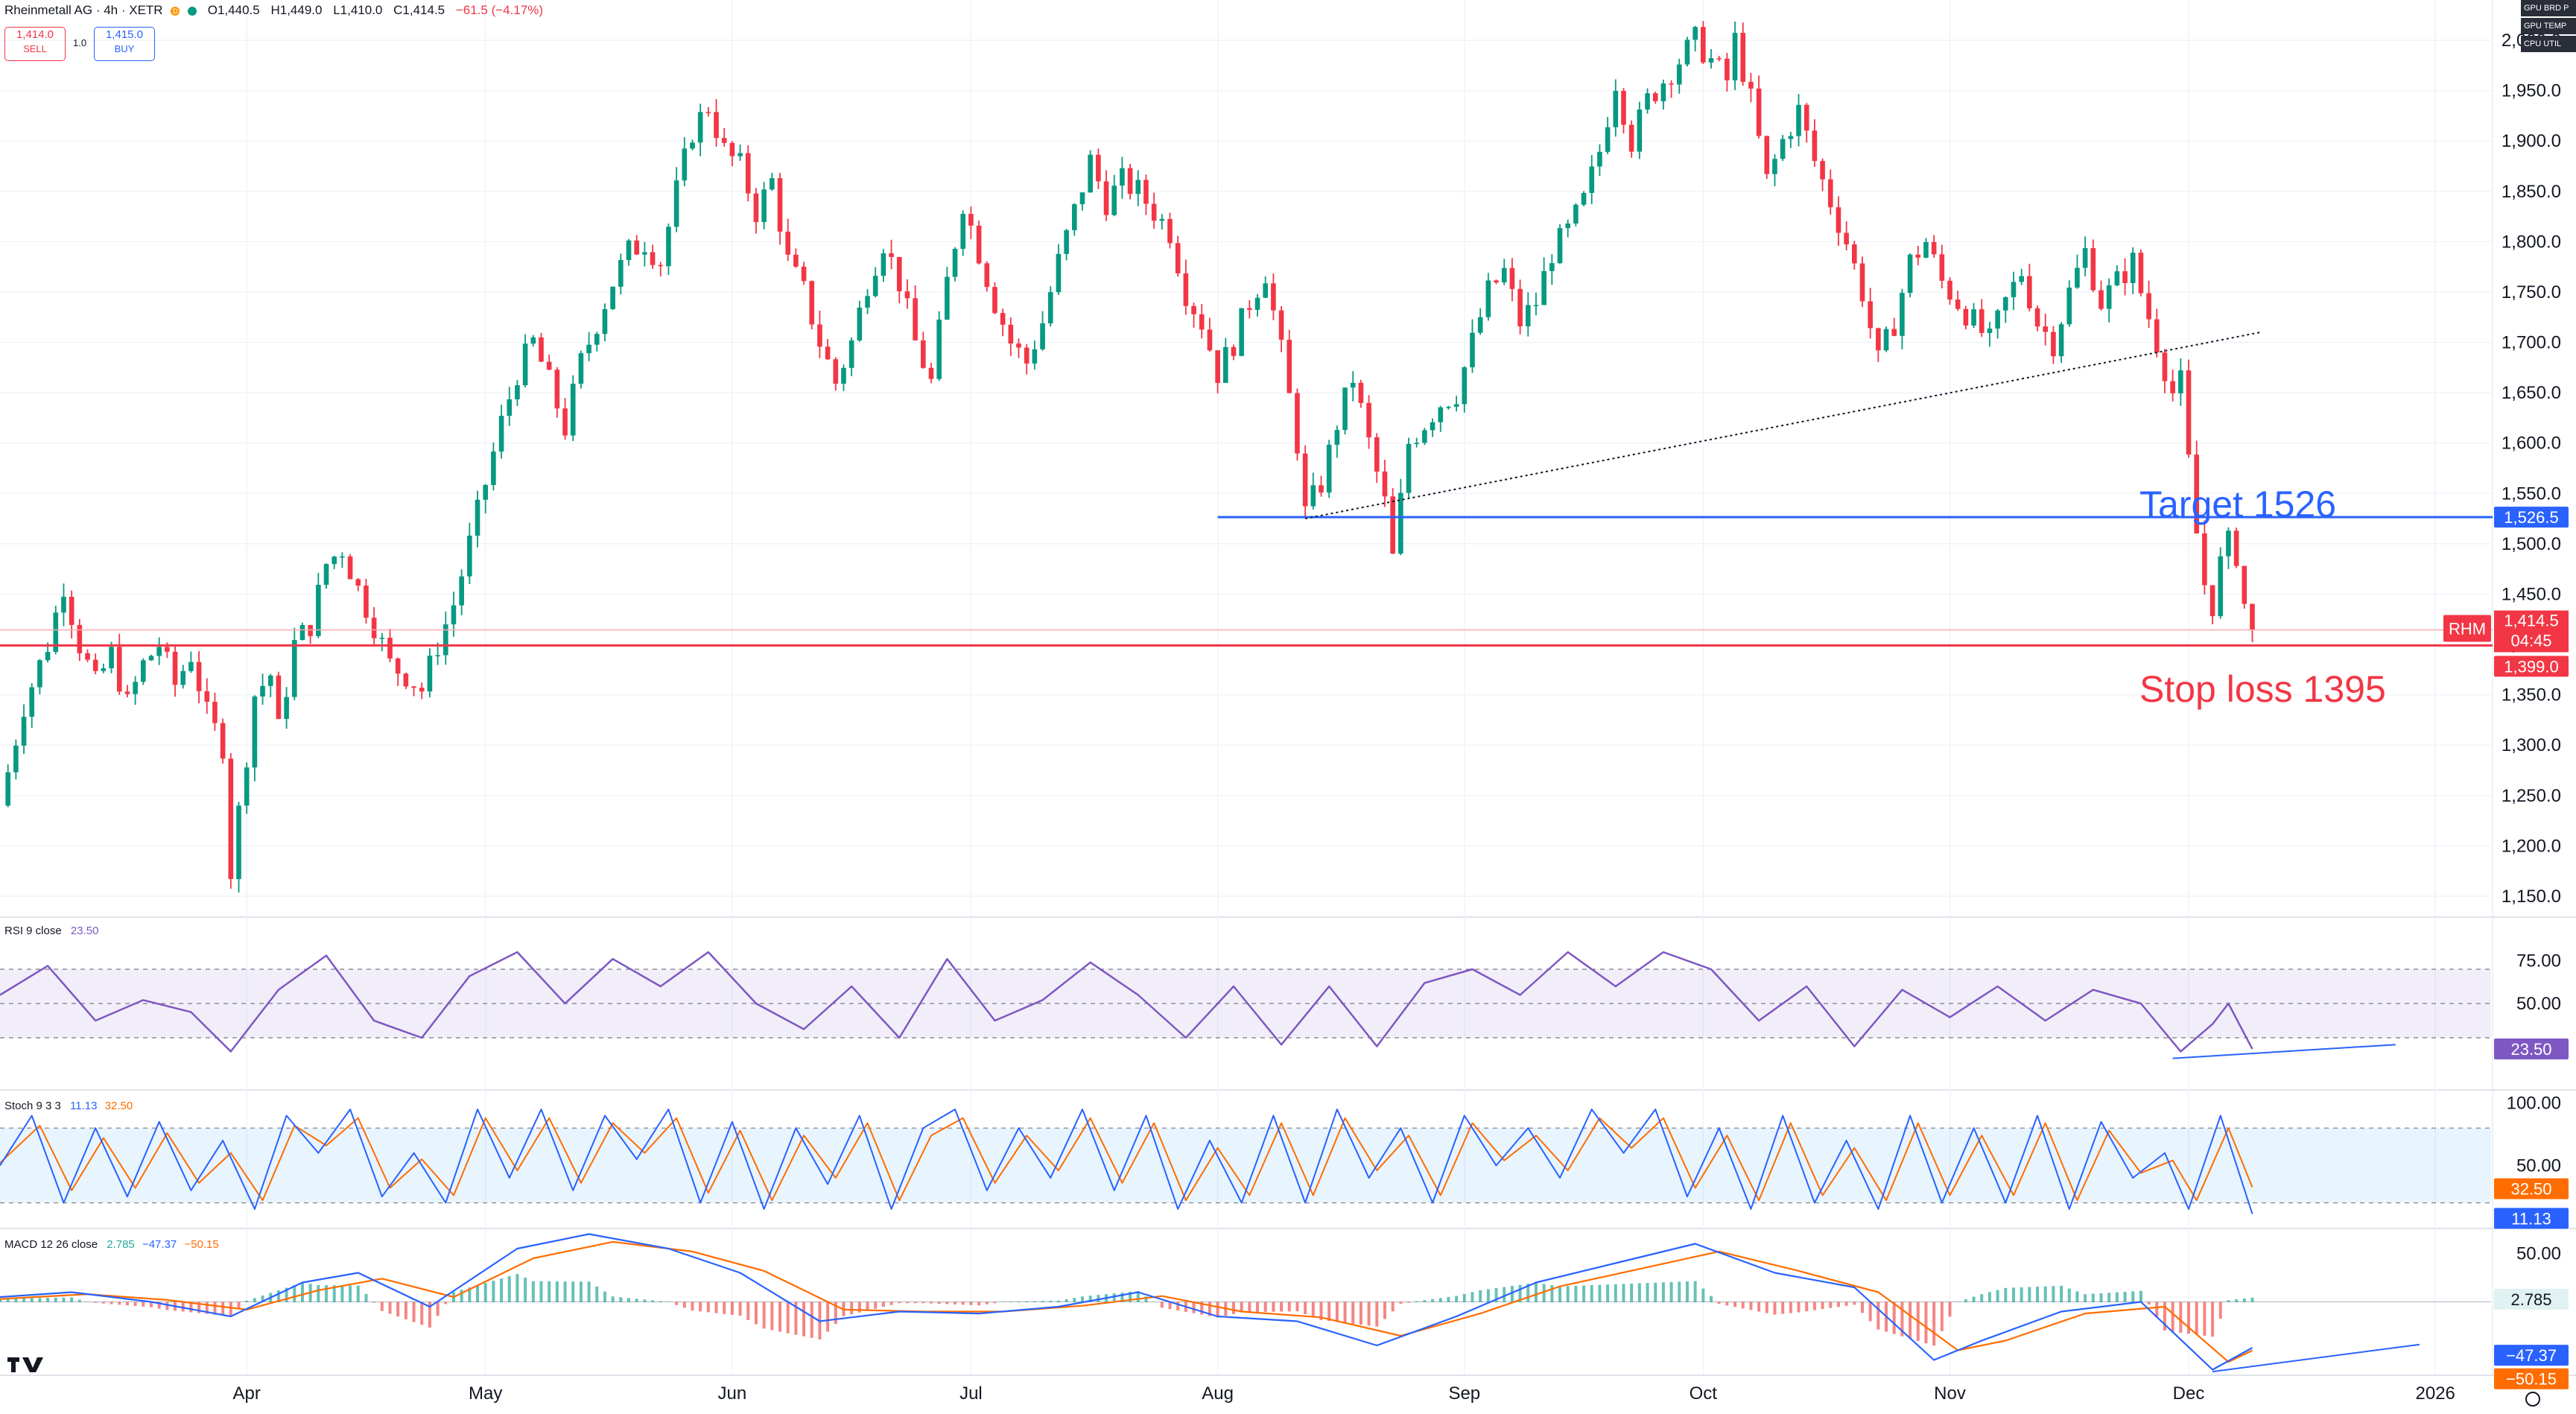  I want to click on rsi-value-tag-text: 23.50, so click(2530, 1049).